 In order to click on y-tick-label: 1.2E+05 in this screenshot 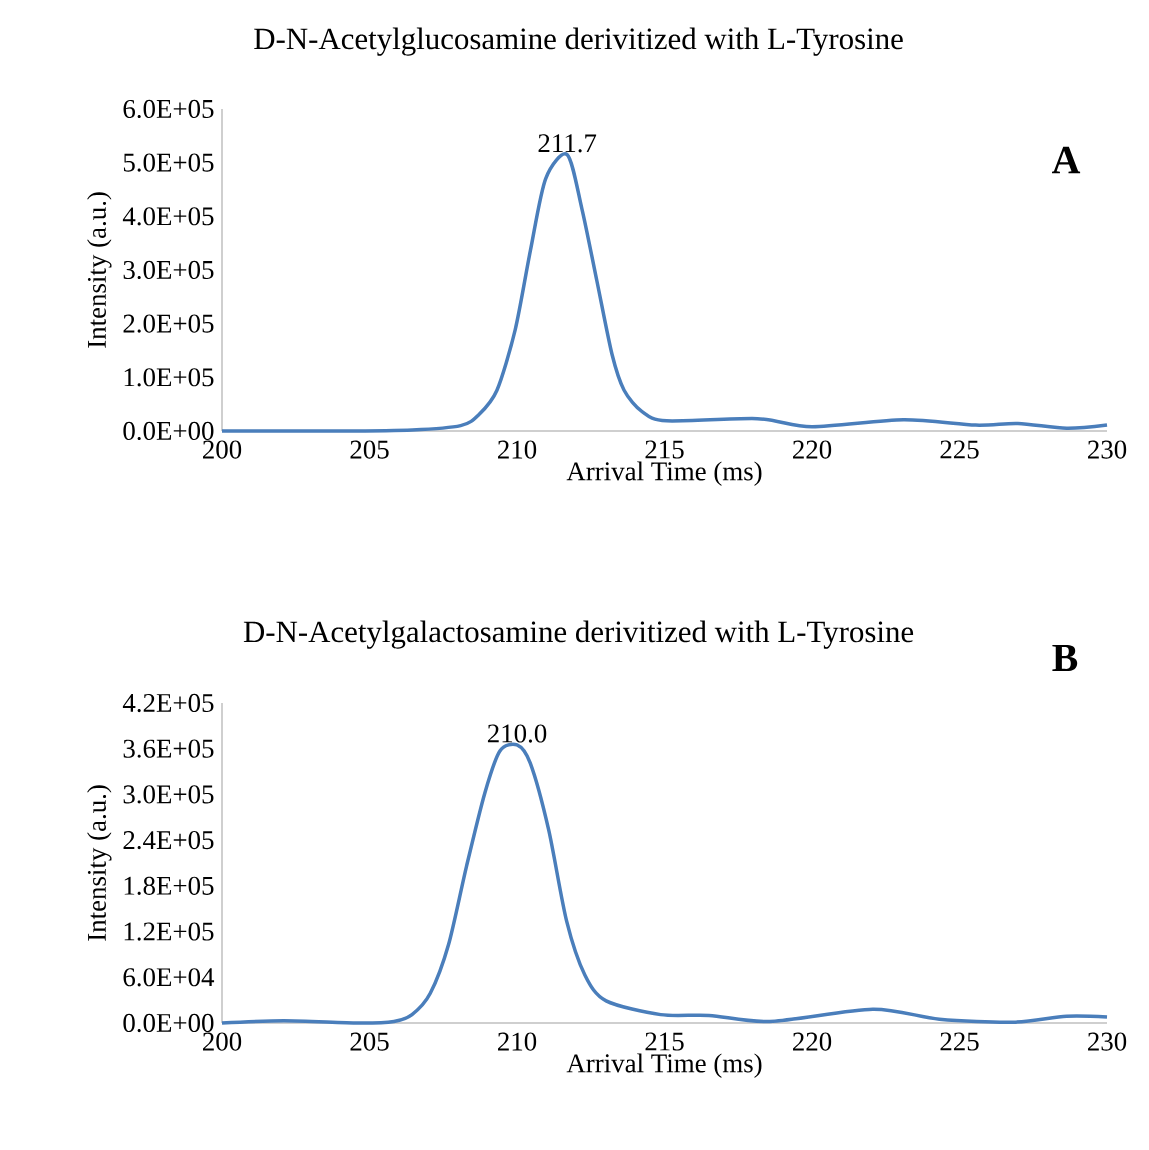, I will do `click(169, 931)`.